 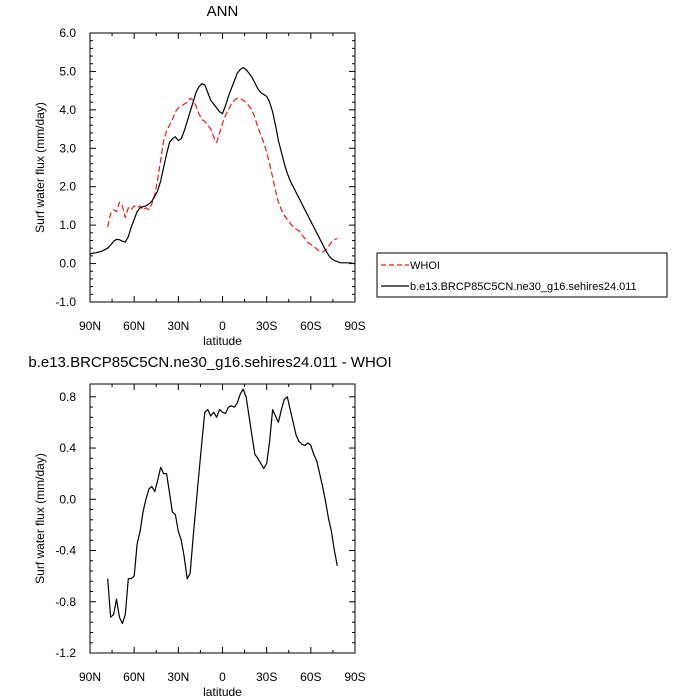 What do you see at coordinates (67, 71) in the screenshot?
I see `y-tick-label: 5.0` at bounding box center [67, 71].